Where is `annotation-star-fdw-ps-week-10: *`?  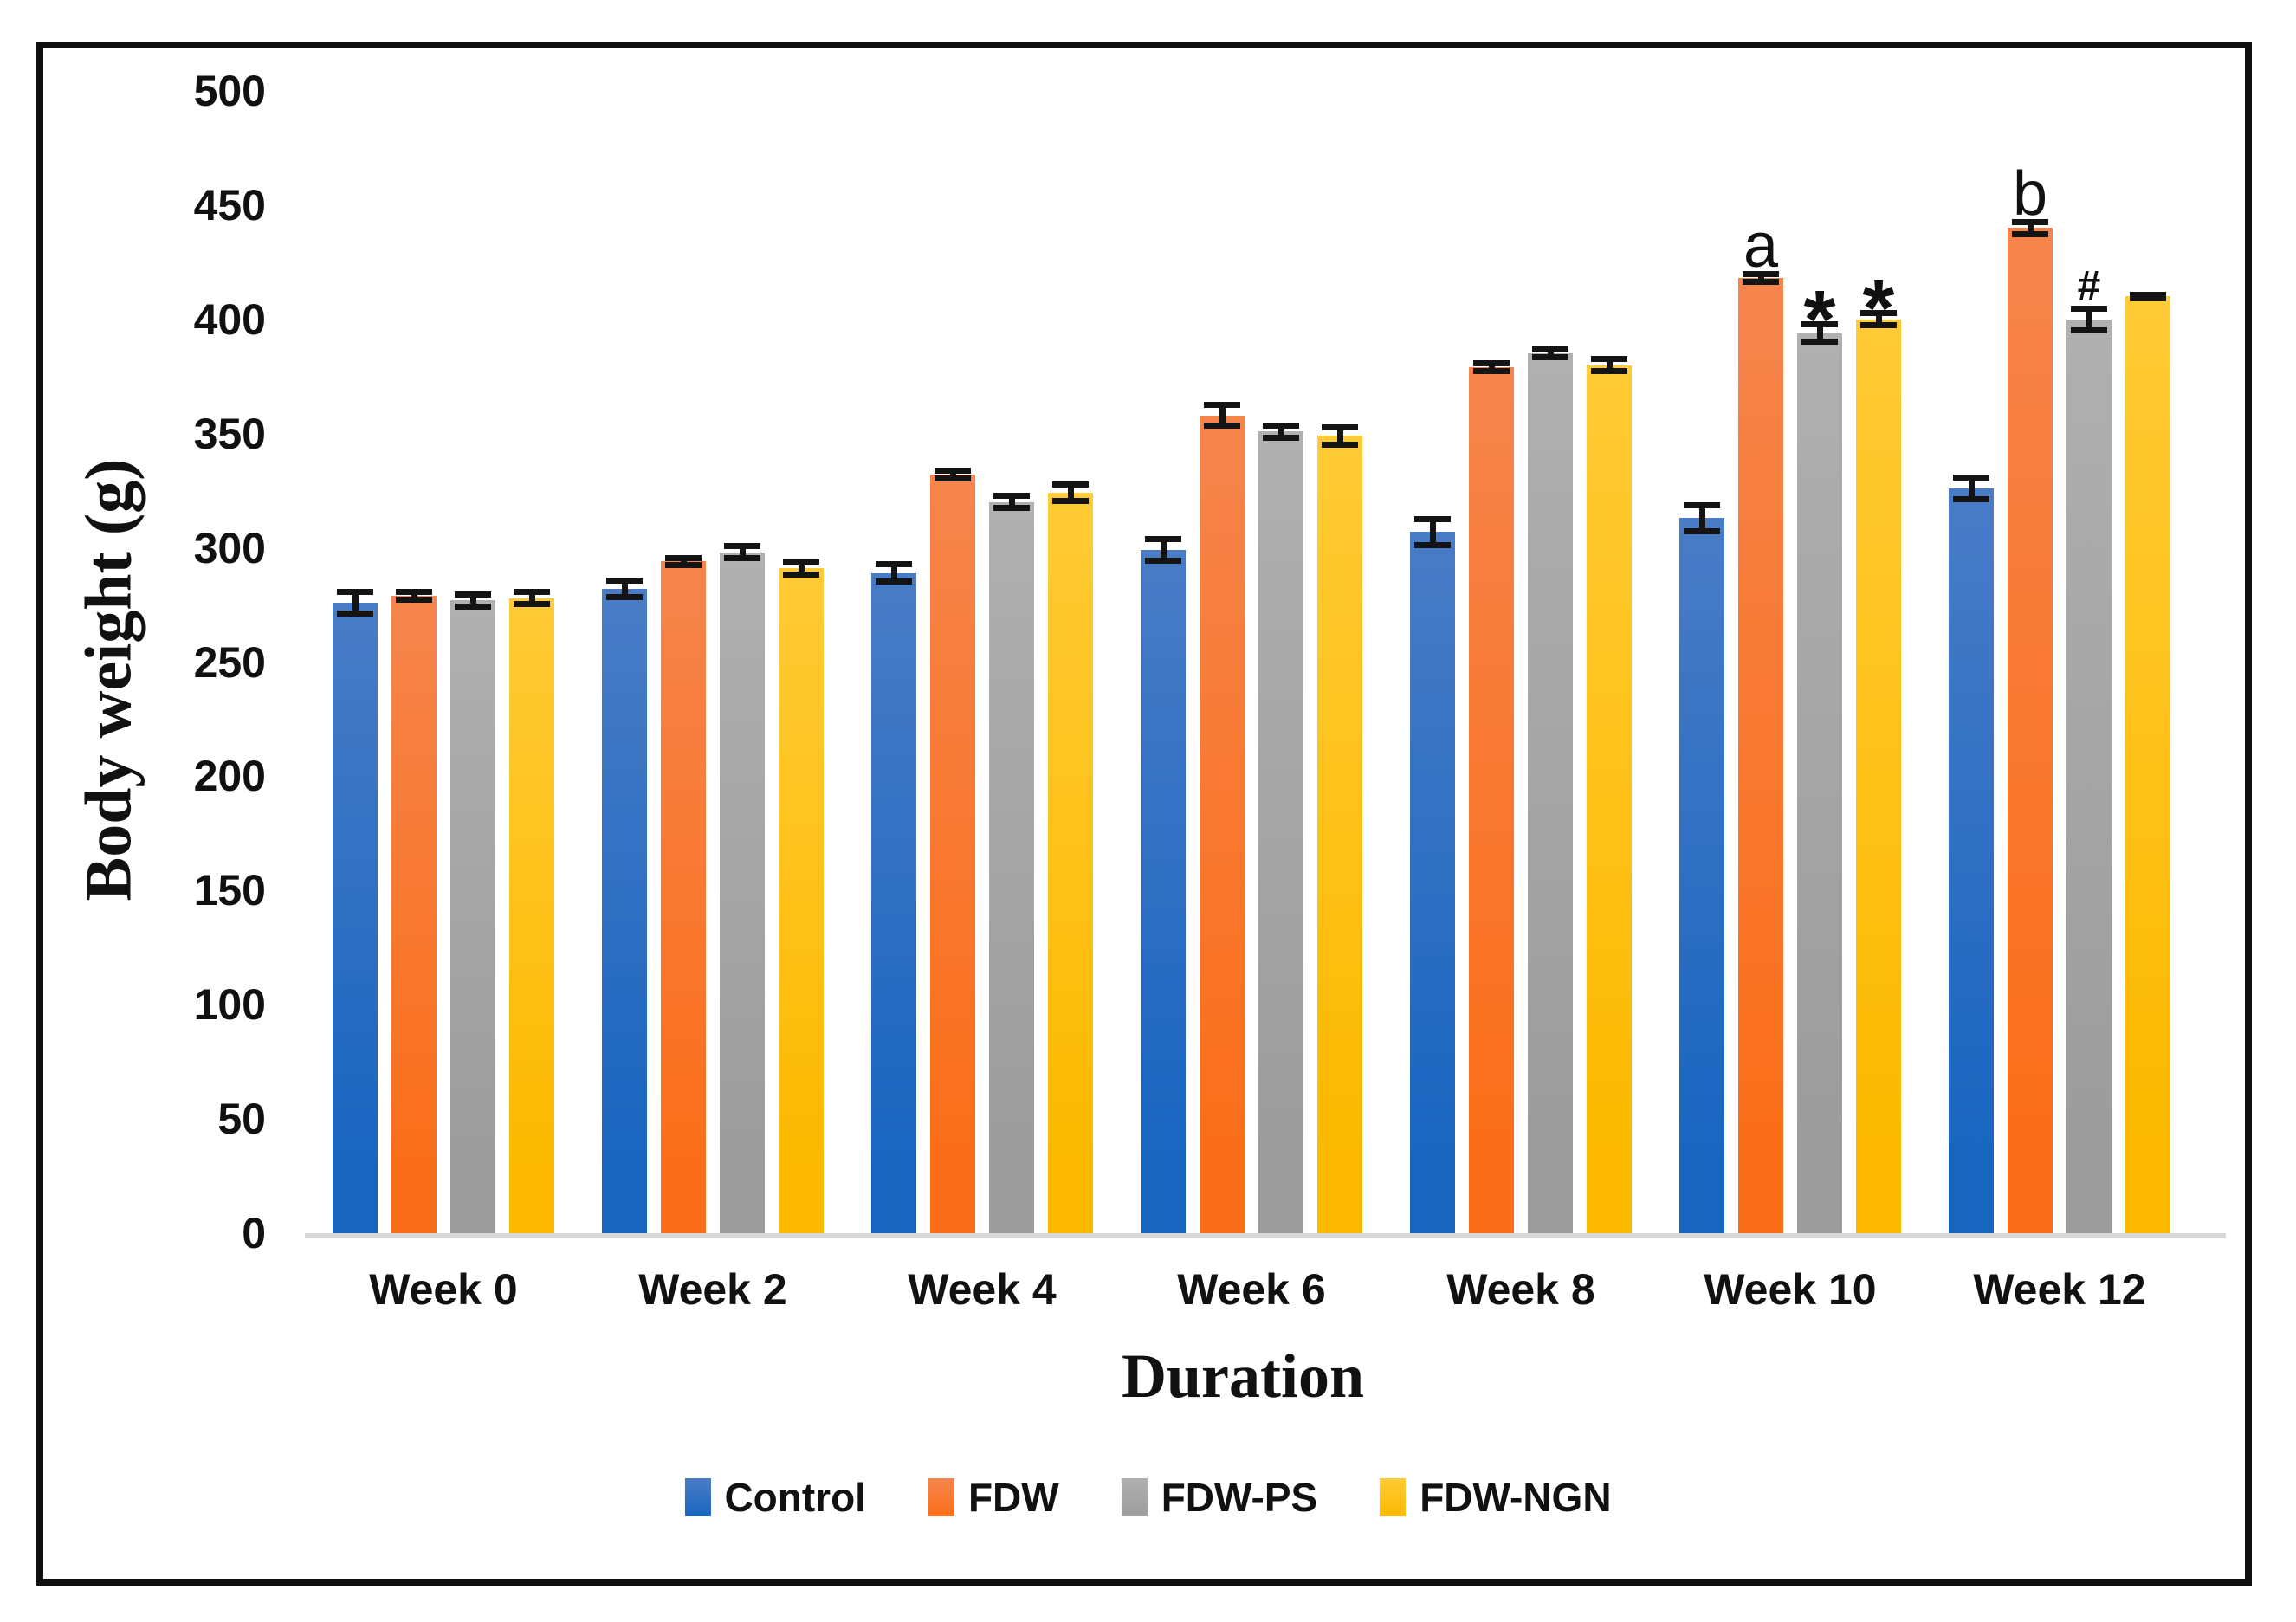 annotation-star-fdw-ps-week-10: * is located at coordinates (1819, 320).